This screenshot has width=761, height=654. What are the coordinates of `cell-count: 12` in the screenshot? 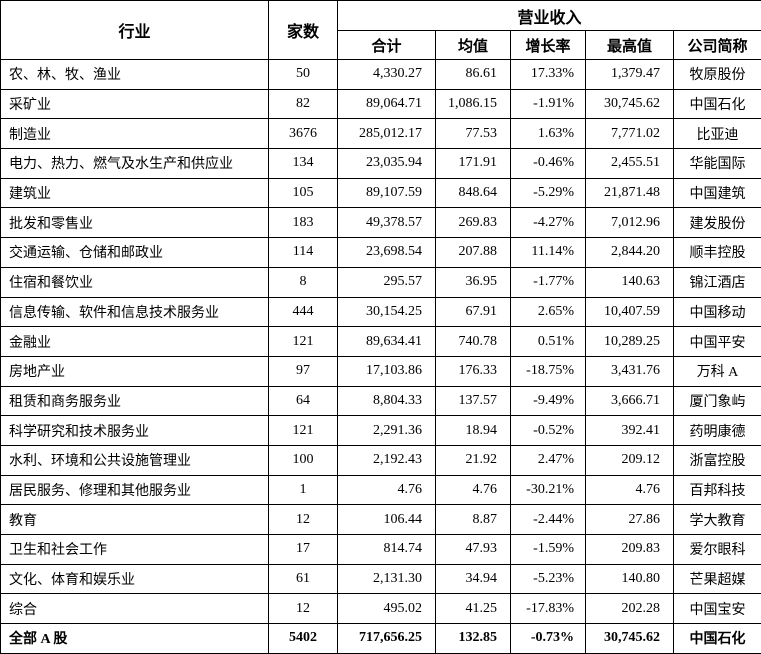 It's located at (303, 609).